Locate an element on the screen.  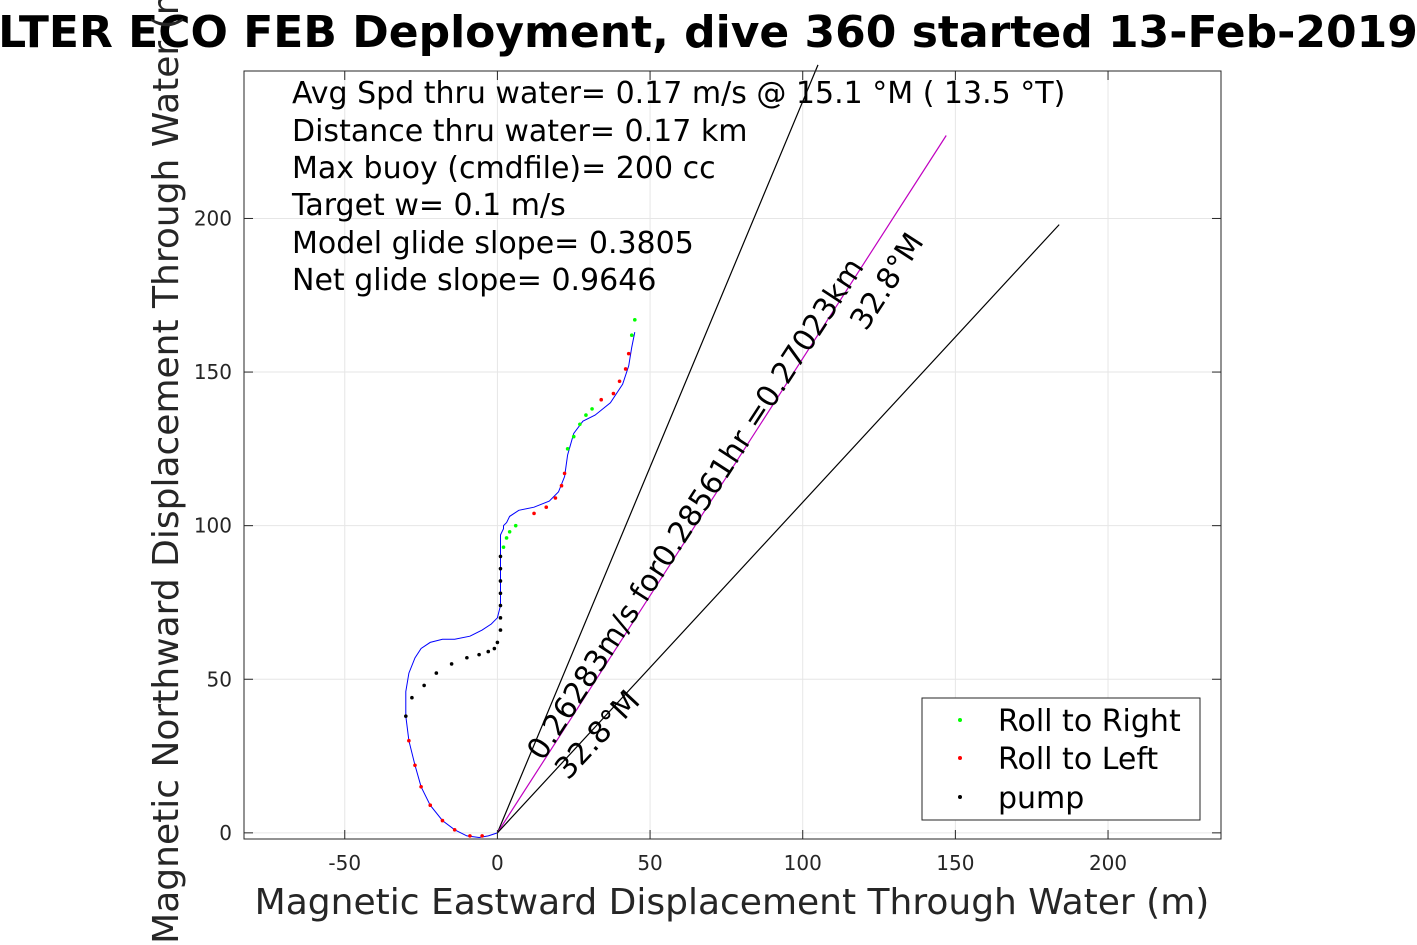
annotation-max-buoy: Max buoy (cmdfile)= 200 cc is located at coordinates (504, 168).